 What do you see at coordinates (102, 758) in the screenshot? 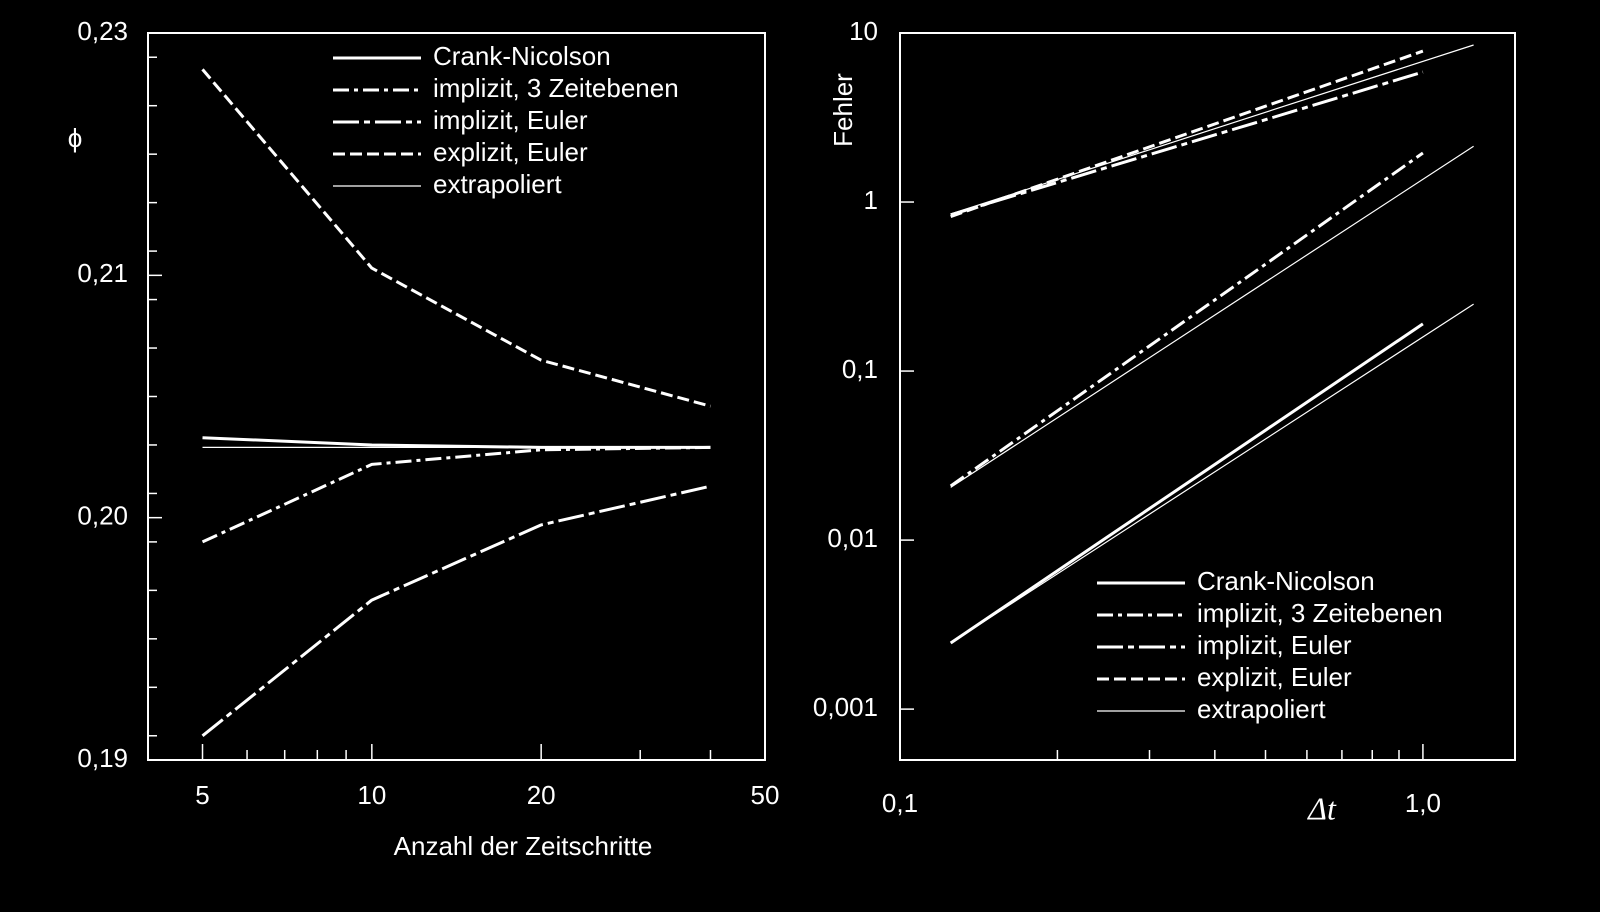
I see `y-tick-label: 0,19` at bounding box center [102, 758].